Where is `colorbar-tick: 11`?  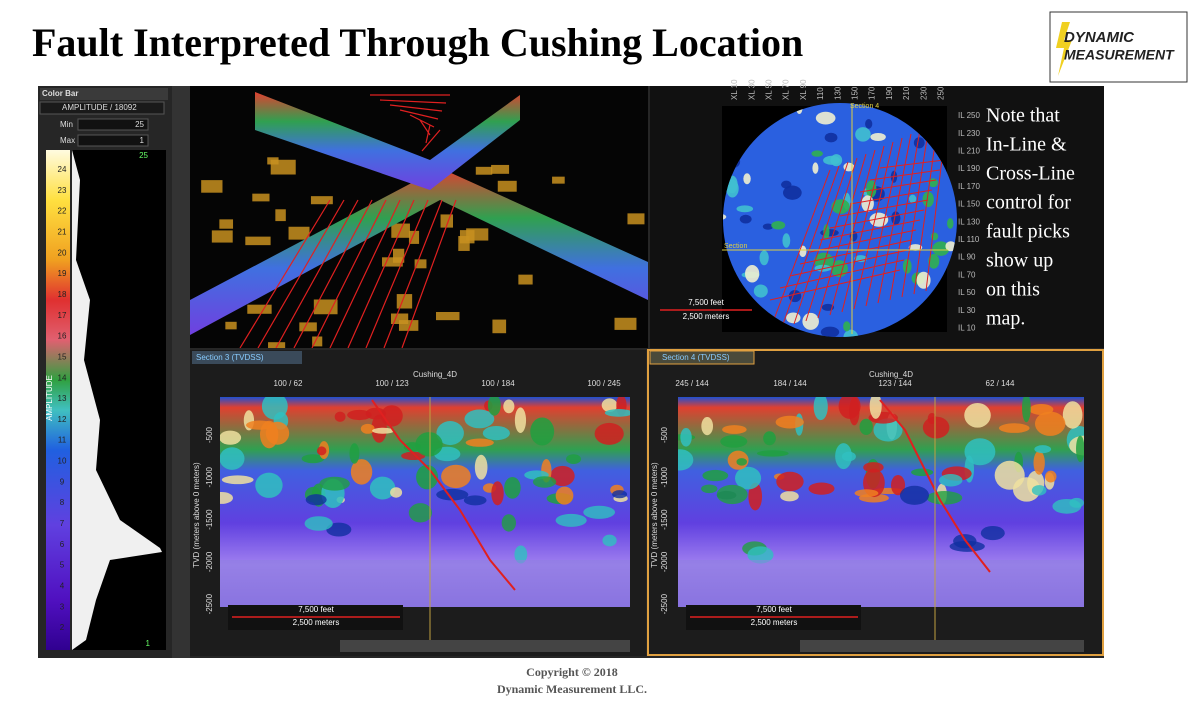
colorbar-tick: 11 is located at coordinates (62, 440).